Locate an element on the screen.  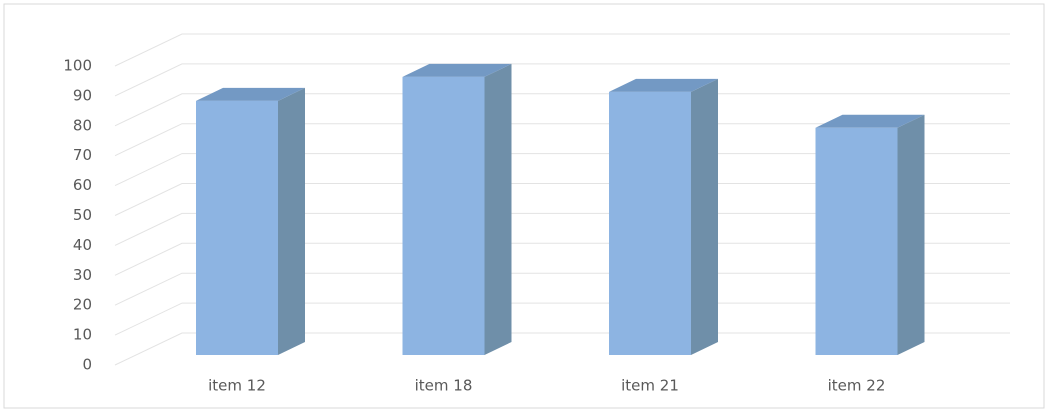
y-tick-label: 50 is located at coordinates (82, 215).